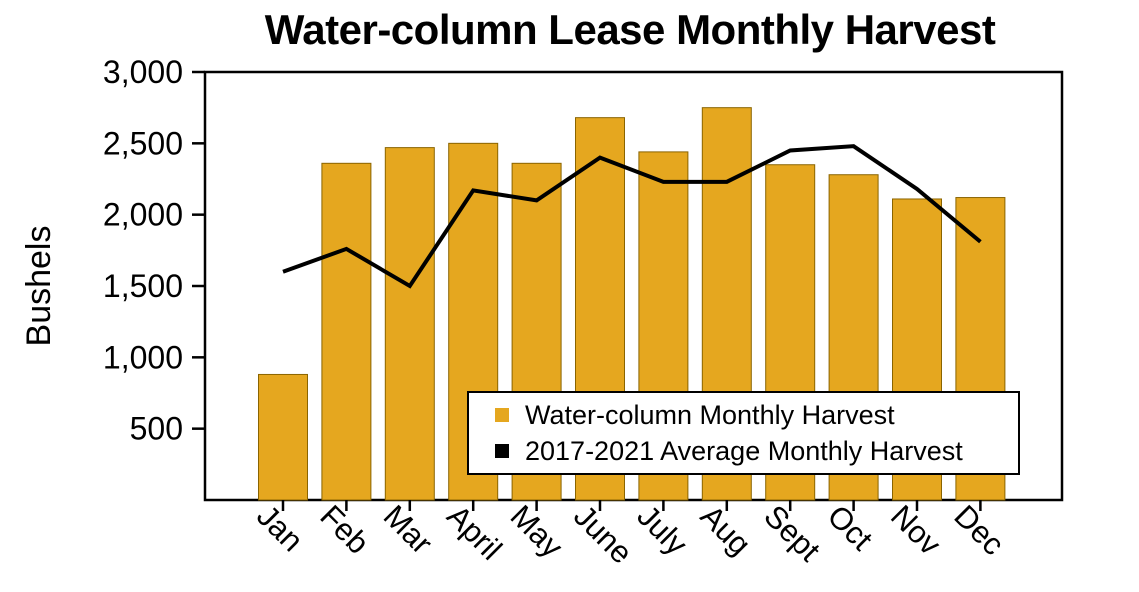  What do you see at coordinates (344, 529) in the screenshot?
I see `x-tick-label-feb: Feb` at bounding box center [344, 529].